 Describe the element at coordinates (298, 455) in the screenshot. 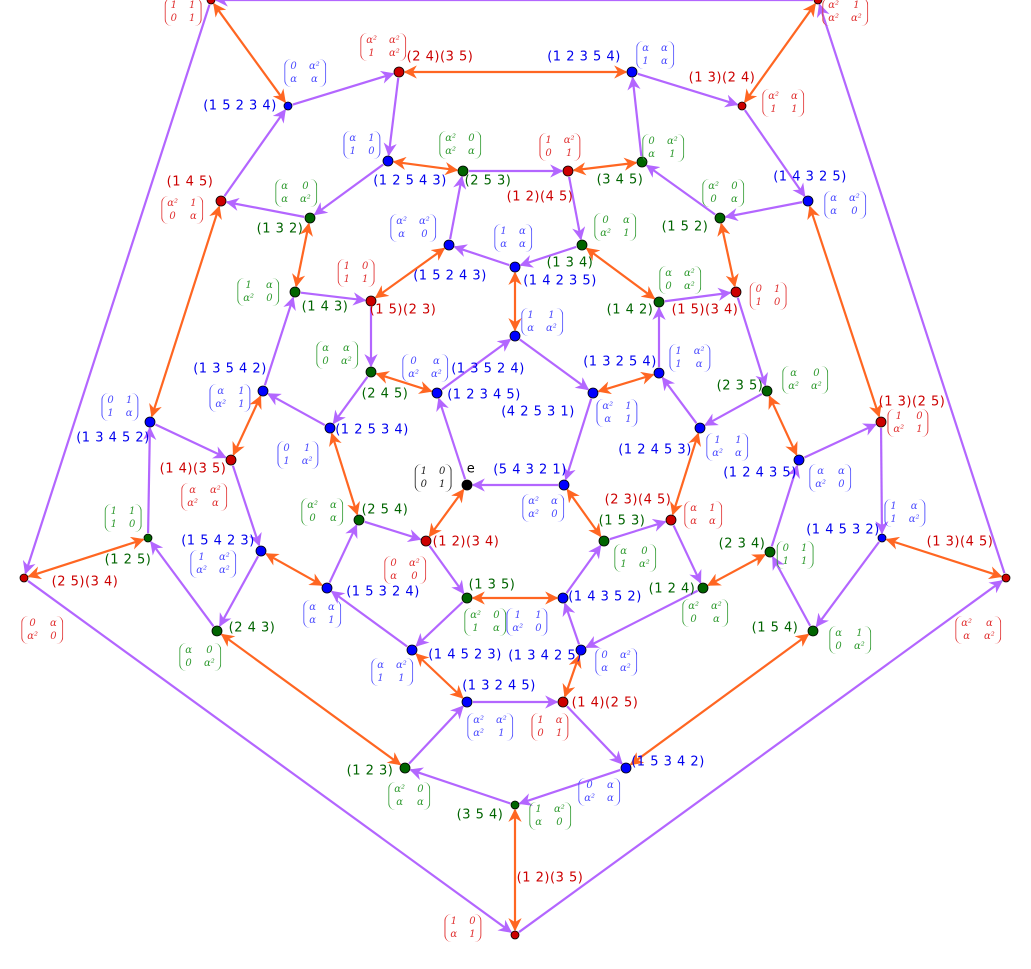

I see `vertex-matrix: 0 1 1 α²` at that location.